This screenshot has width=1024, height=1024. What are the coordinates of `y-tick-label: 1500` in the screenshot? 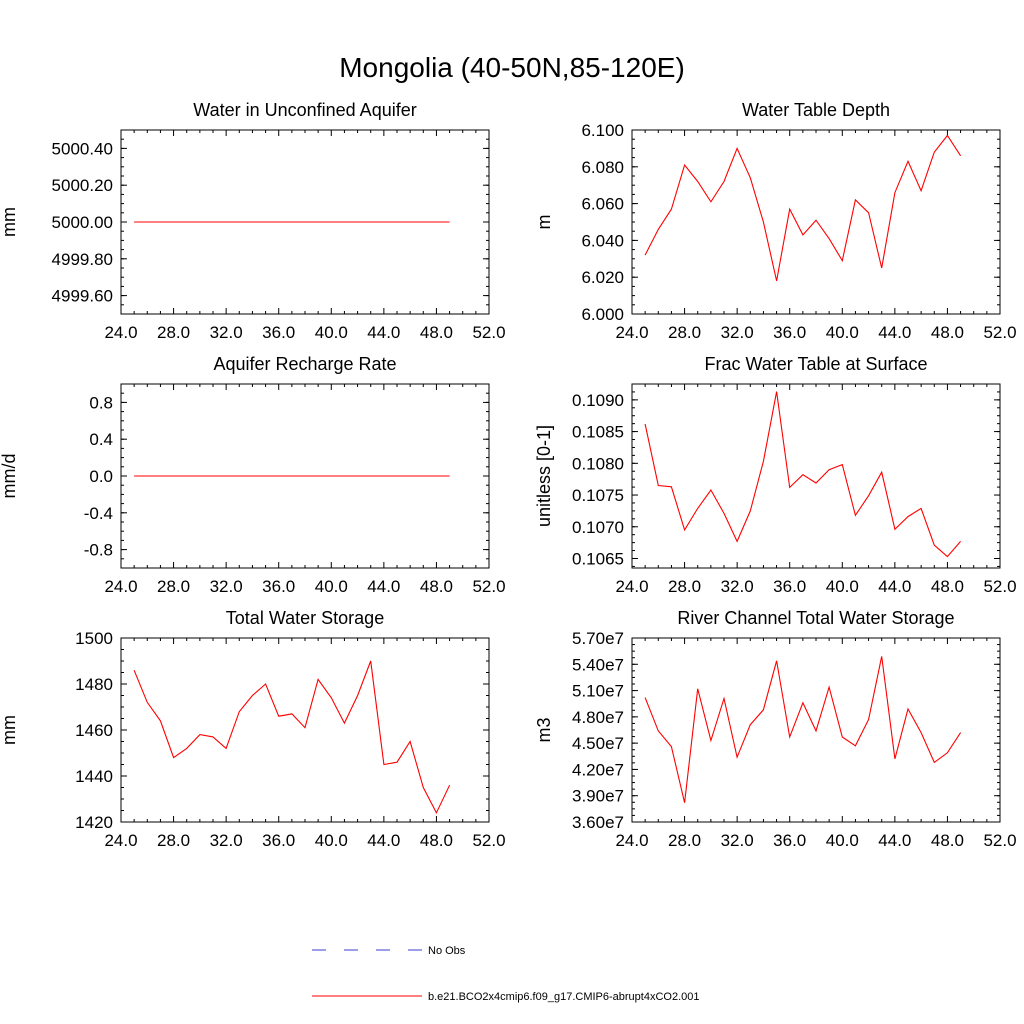 It's located at (94, 638).